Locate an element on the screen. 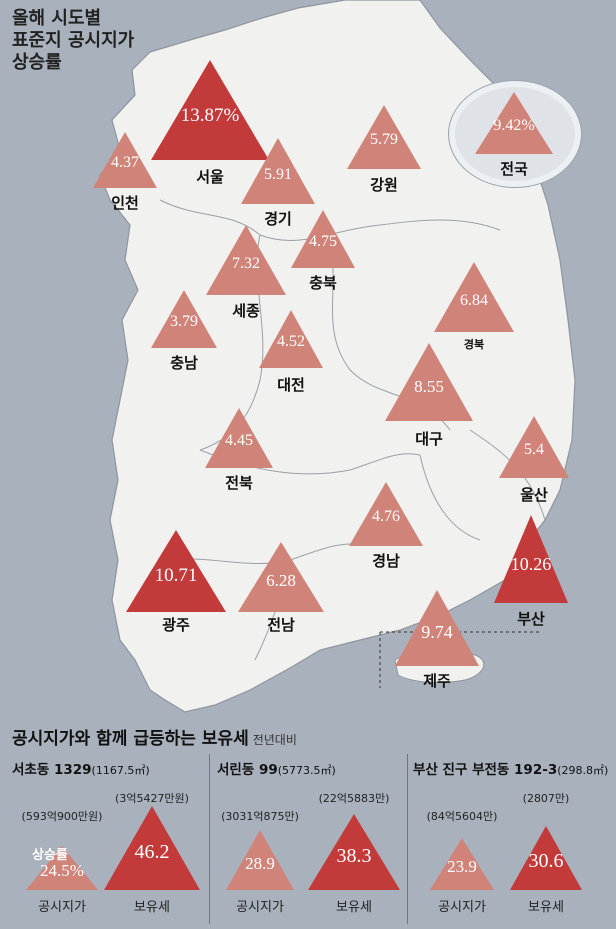  region-value: 6.84 is located at coordinates (474, 300).